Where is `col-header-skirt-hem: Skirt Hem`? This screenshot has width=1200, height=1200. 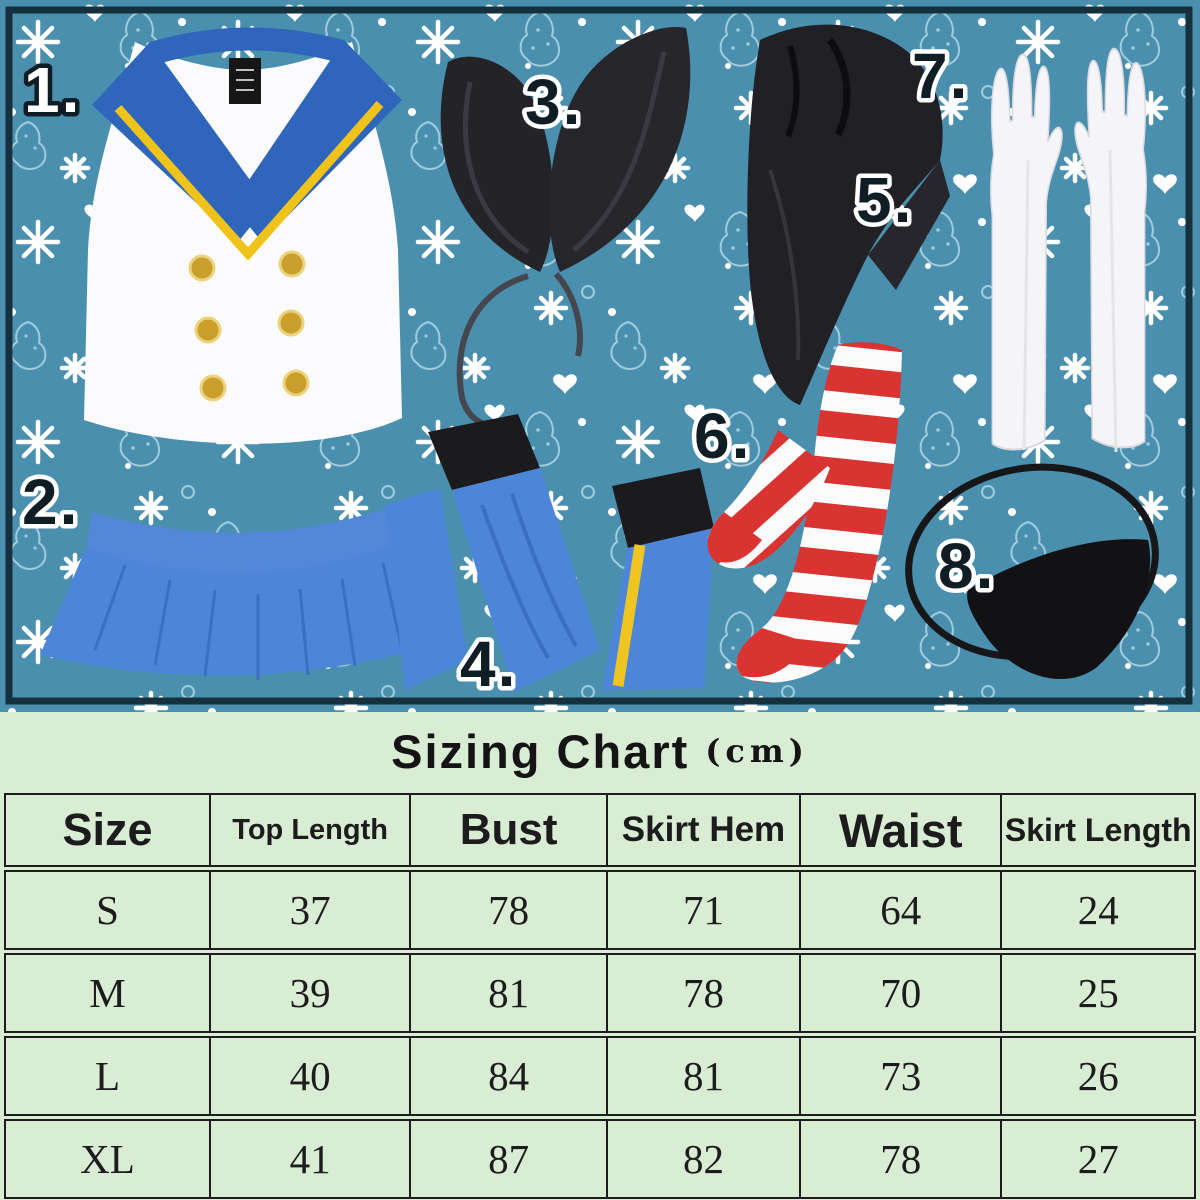 col-header-skirt-hem: Skirt Hem is located at coordinates (702, 830).